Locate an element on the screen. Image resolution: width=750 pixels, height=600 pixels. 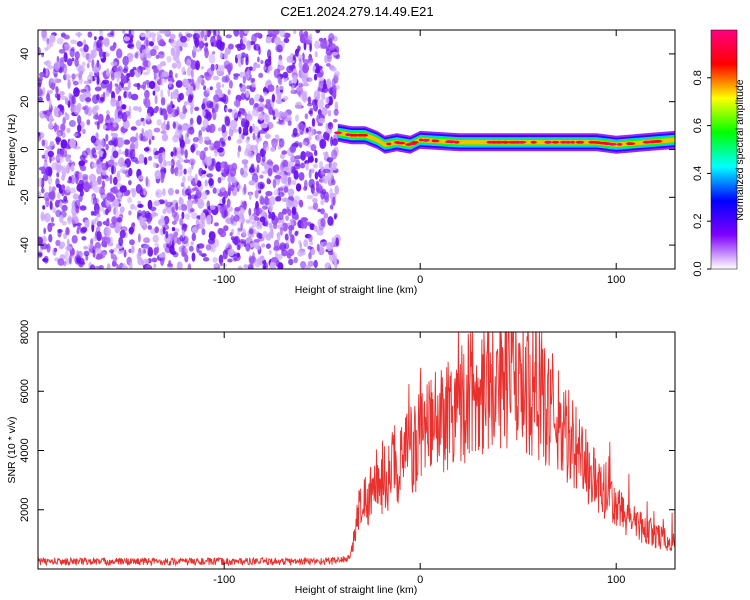
colorbar-tick-label: 0.4 is located at coordinates (698, 173).